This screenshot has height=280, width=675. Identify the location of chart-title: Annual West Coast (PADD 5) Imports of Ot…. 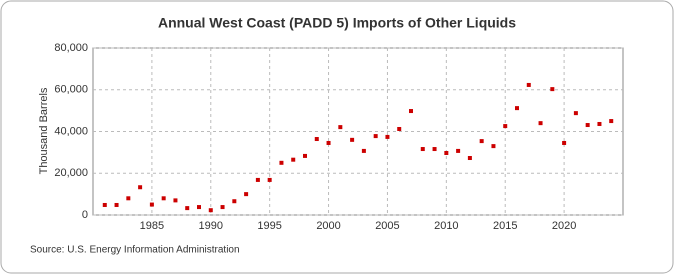
(337, 23).